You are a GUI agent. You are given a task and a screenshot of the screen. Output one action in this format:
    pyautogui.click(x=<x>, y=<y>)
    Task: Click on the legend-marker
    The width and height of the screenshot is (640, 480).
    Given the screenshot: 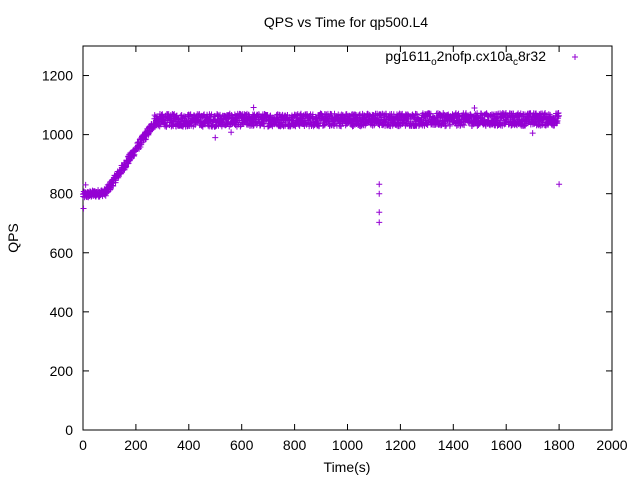 What is the action you would take?
    pyautogui.click(x=575, y=57)
    